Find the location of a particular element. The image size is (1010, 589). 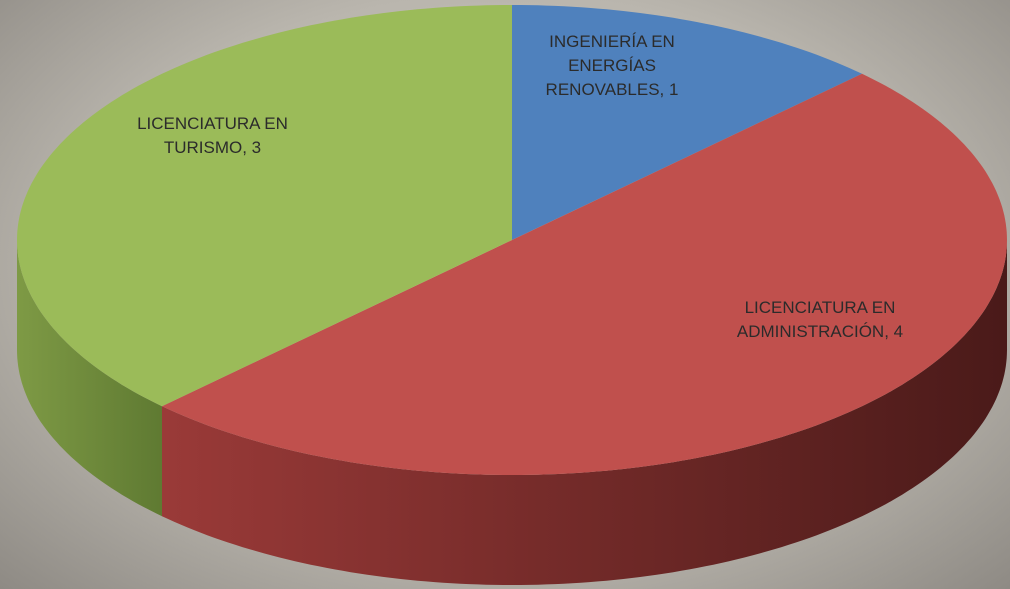

data-label: LICENCIATURA EN ADMINISTRACIÓN, 4 is located at coordinates (820, 319).